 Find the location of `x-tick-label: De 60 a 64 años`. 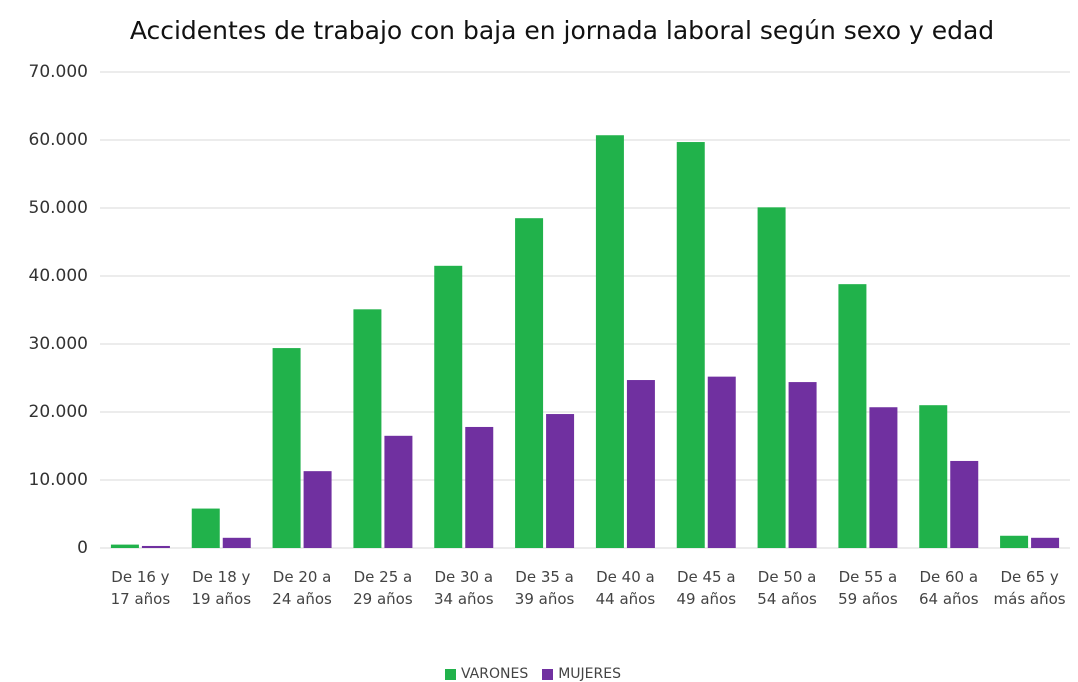

x-tick-label: De 60 a 64 años is located at coordinates (948, 588).